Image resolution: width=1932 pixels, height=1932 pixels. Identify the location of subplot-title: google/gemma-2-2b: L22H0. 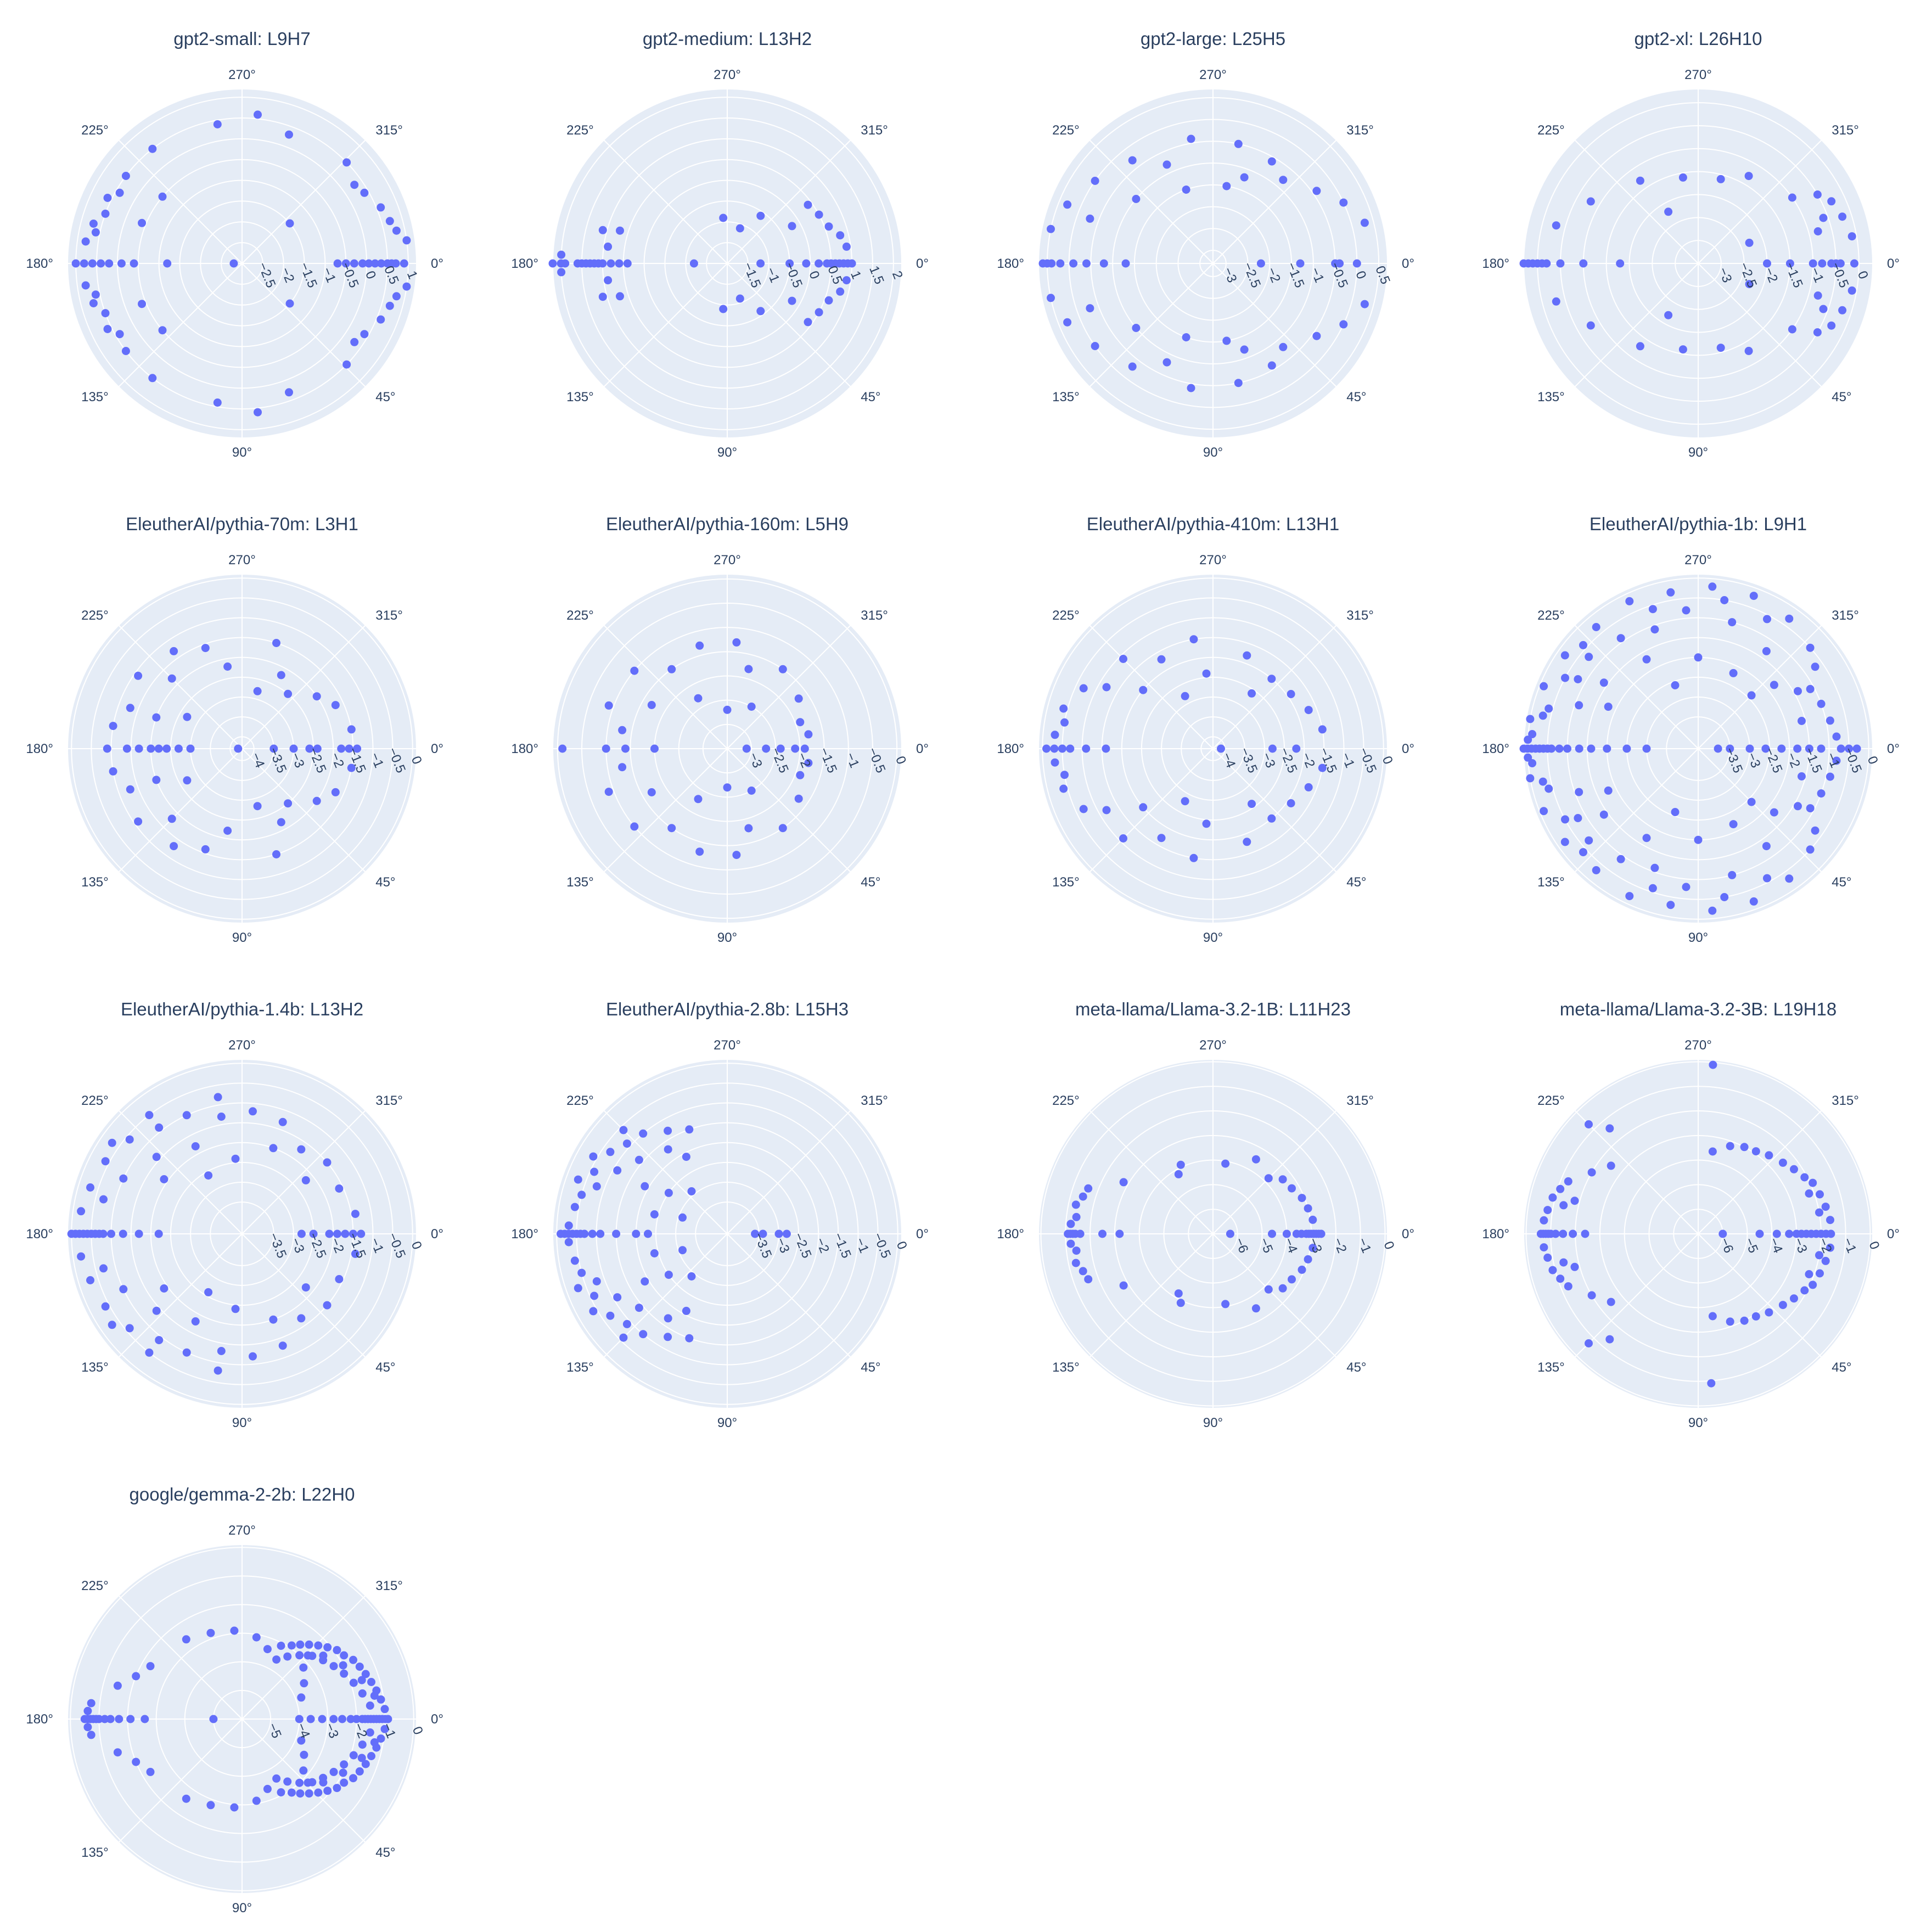
(242, 1494).